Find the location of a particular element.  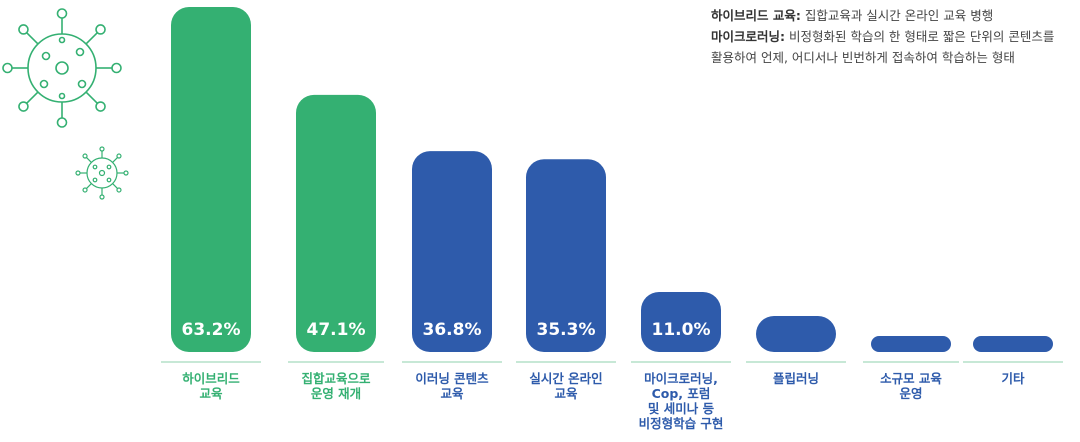

category-label-4-2: 및 세미나 등 is located at coordinates (681, 408).